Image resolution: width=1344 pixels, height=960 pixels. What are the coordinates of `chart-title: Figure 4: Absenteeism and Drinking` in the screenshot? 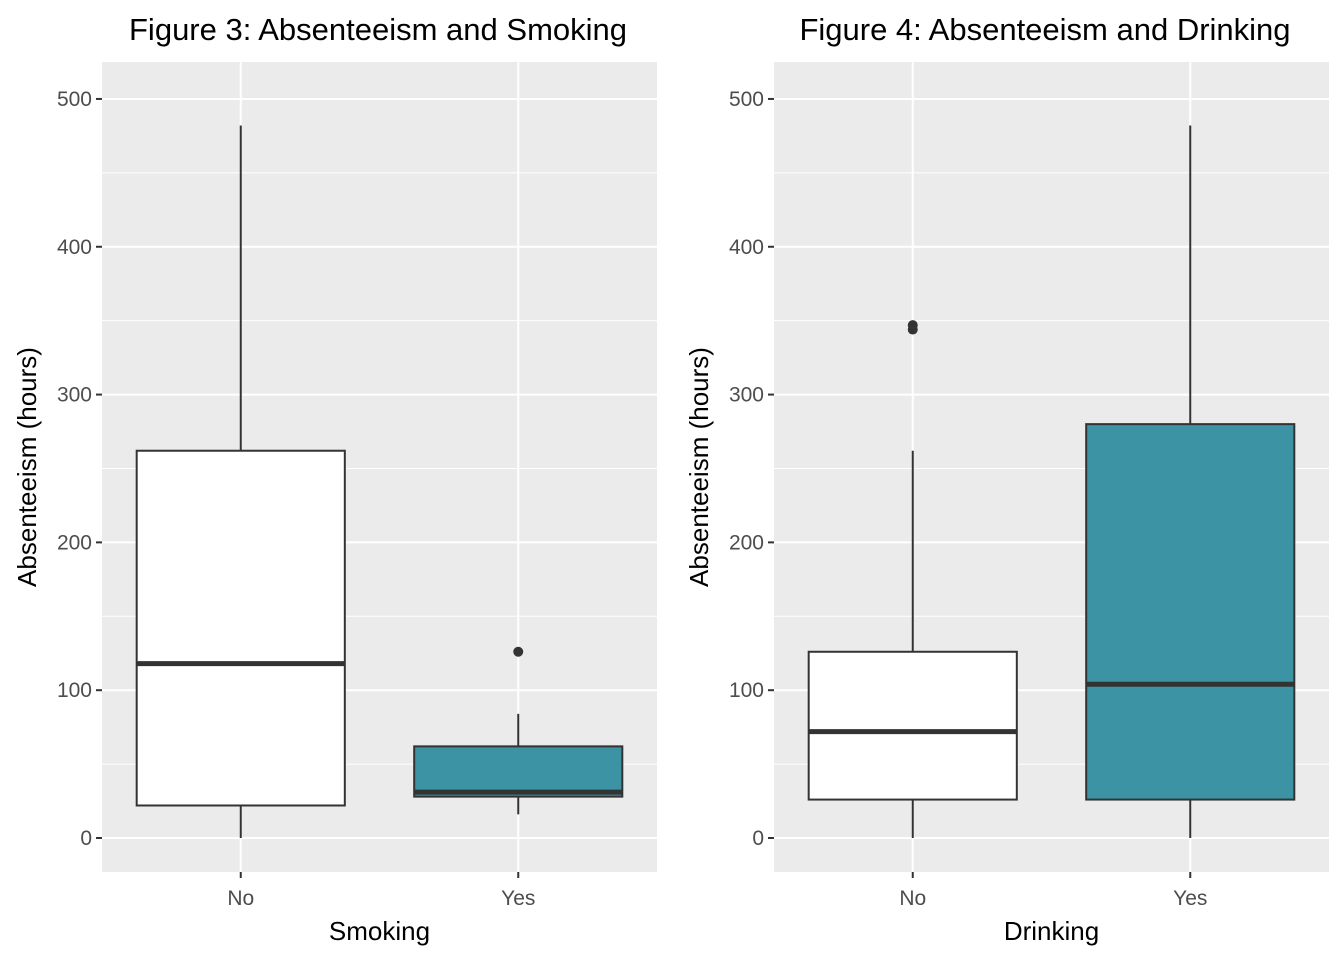 It's located at (1044, 29).